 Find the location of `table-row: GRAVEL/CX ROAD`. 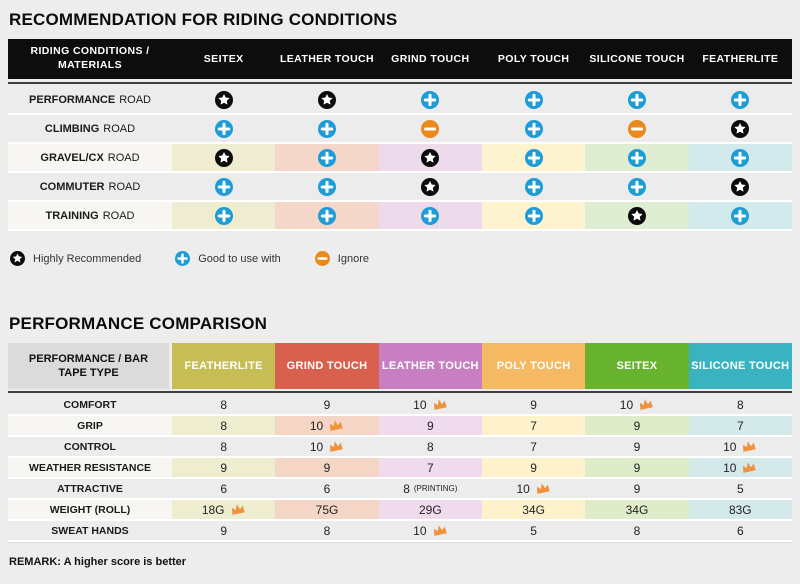

table-row: GRAVEL/CX ROAD is located at coordinates (400, 158).